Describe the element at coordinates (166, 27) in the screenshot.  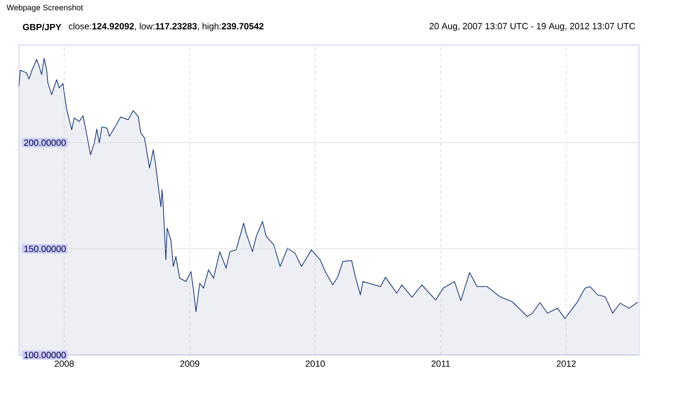
I see `text: close:124.92092, low:117.23283, high:239.70542` at that location.